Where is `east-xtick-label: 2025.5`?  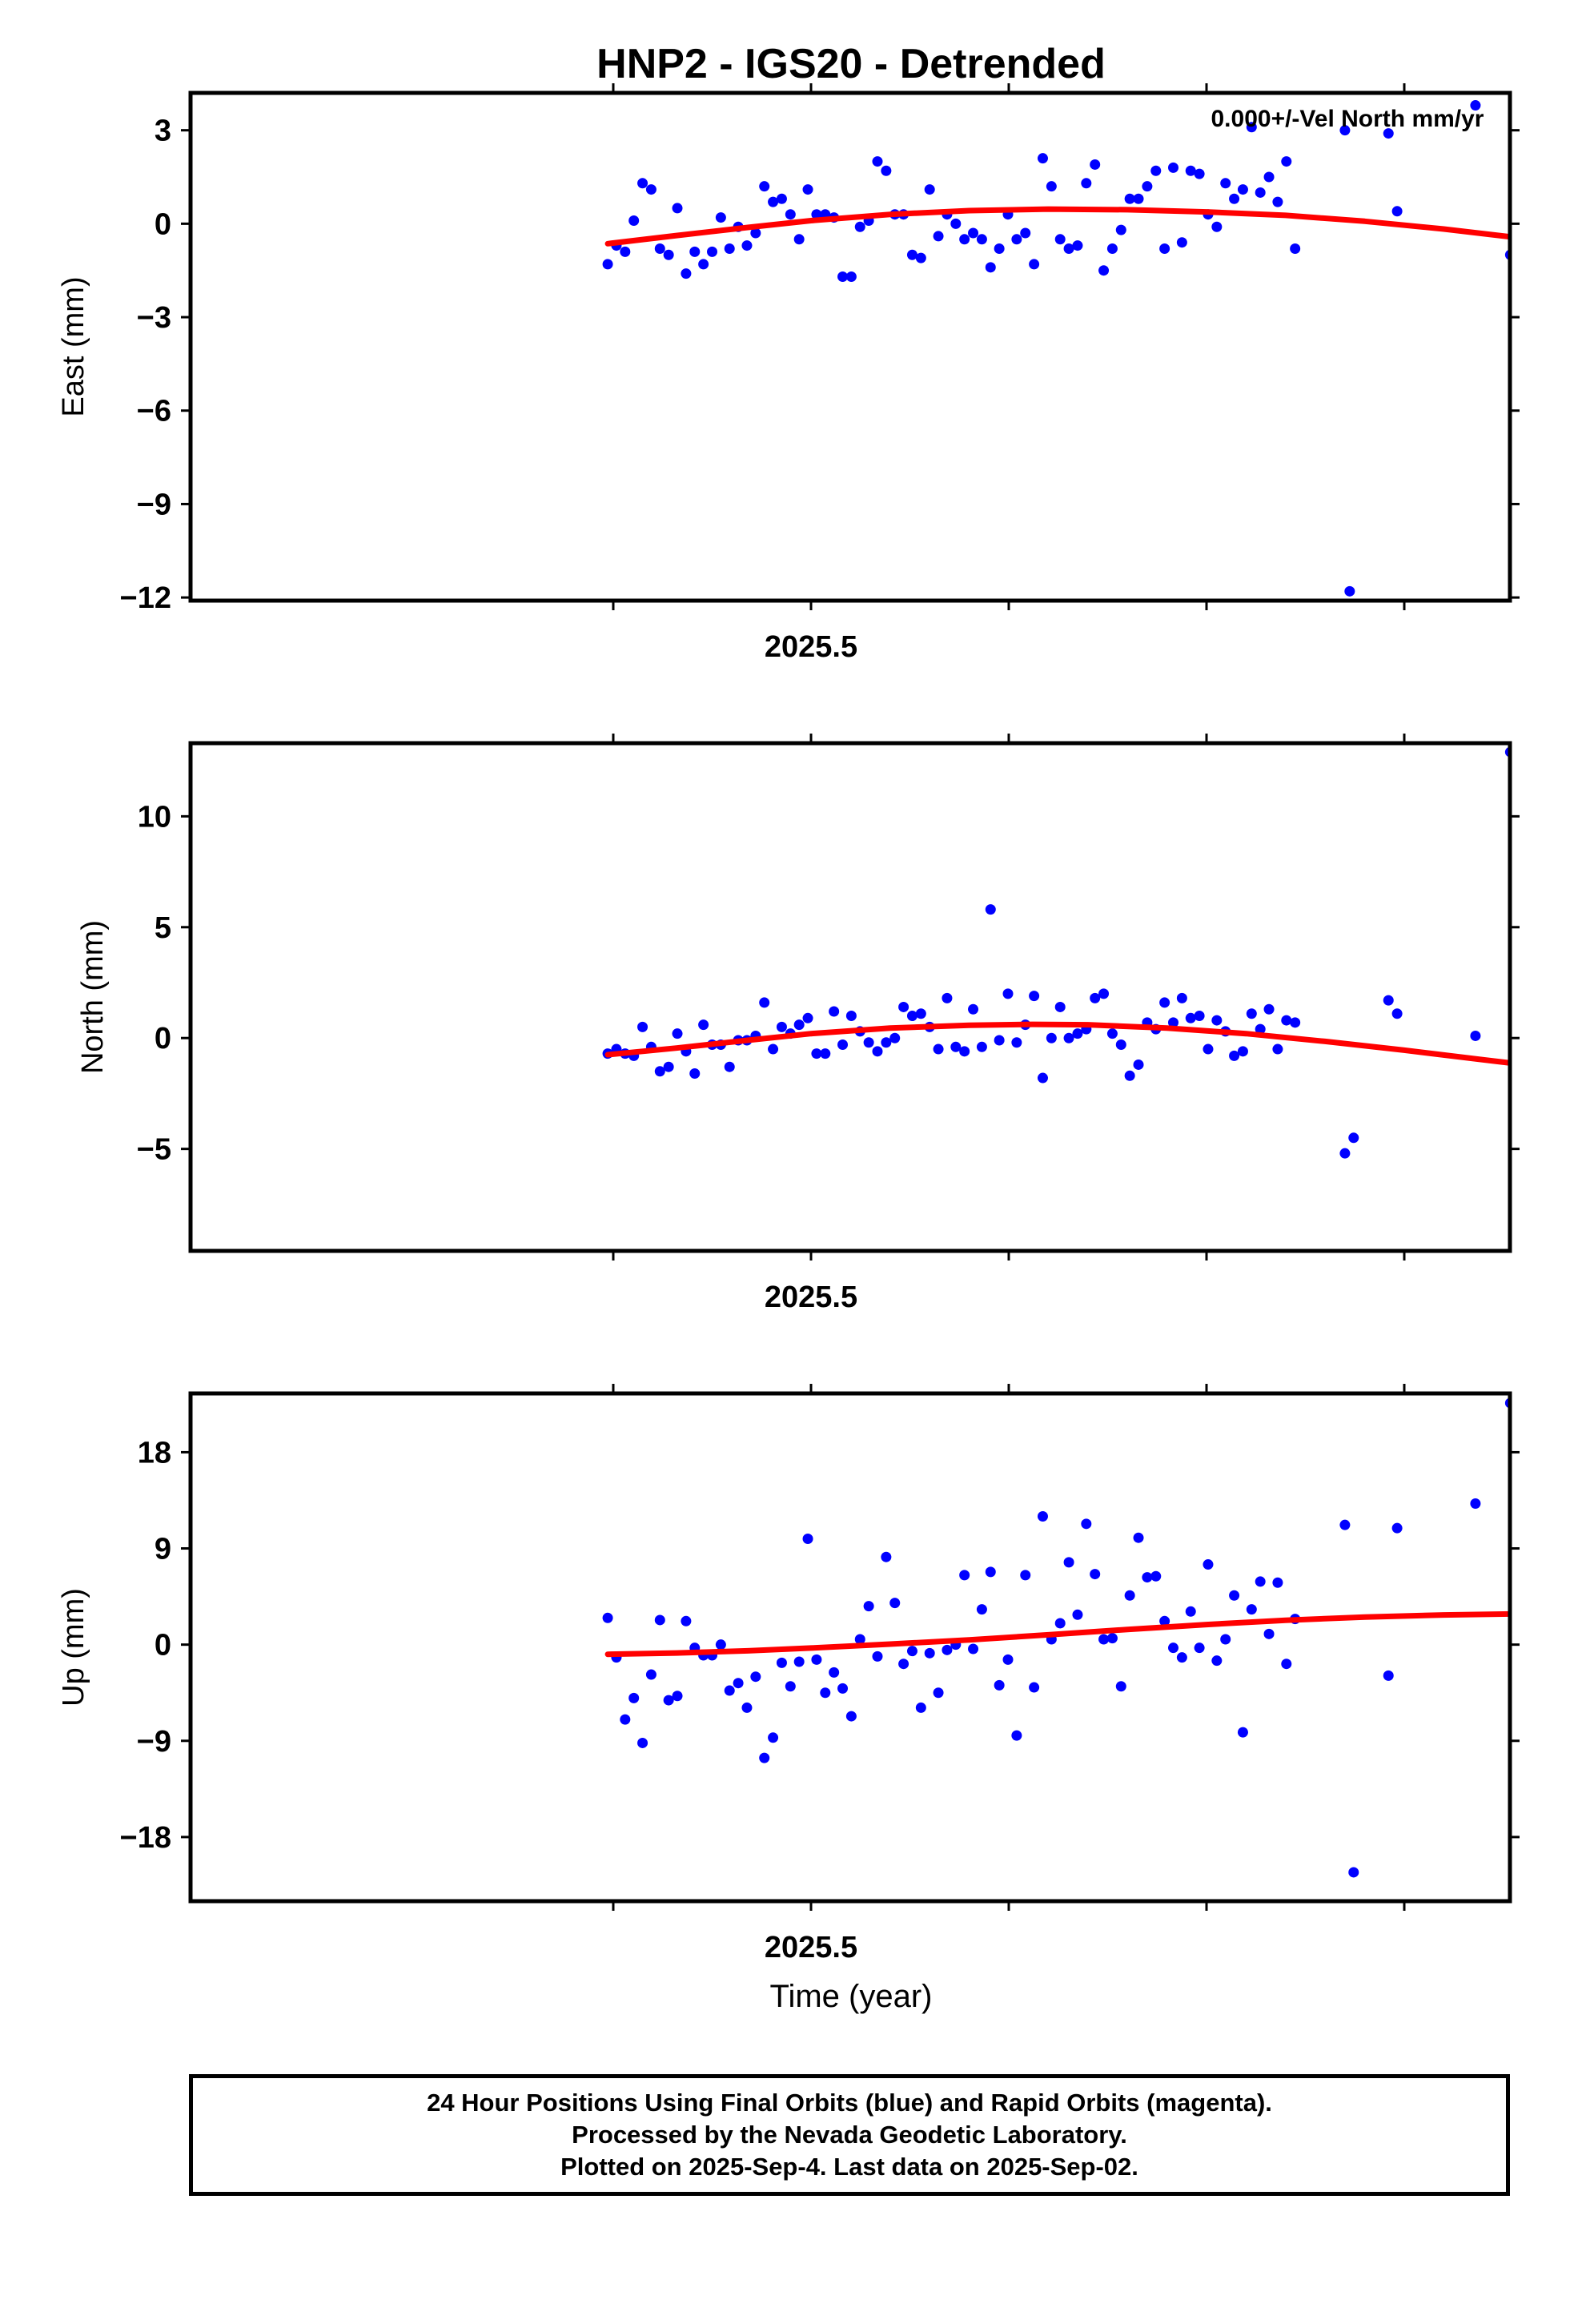
east-xtick-label: 2025.5 is located at coordinates (811, 647).